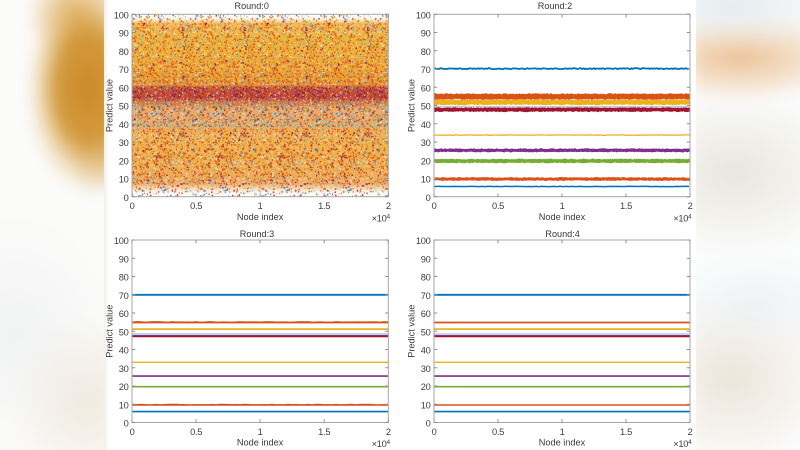 The height and width of the screenshot is (450, 800). Describe the element at coordinates (252, 6) in the screenshot. I see `svg-text: Round:0` at that location.